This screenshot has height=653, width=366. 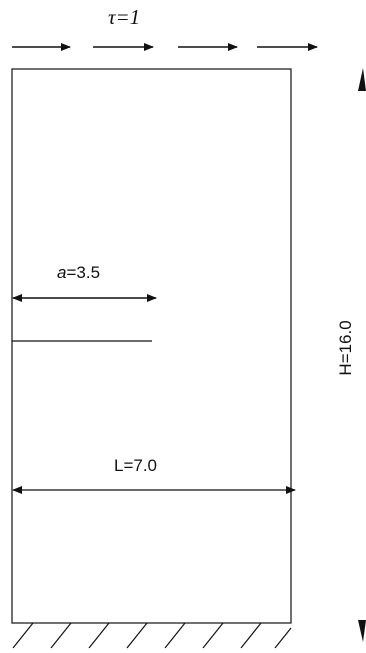 What do you see at coordinates (362, 79) in the screenshot?
I see `height-arrow-top-head` at bounding box center [362, 79].